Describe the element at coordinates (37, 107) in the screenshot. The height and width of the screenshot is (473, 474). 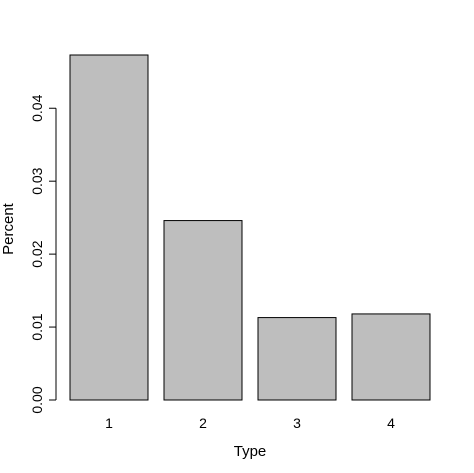
I see `y-tick-label: 0.04` at that location.